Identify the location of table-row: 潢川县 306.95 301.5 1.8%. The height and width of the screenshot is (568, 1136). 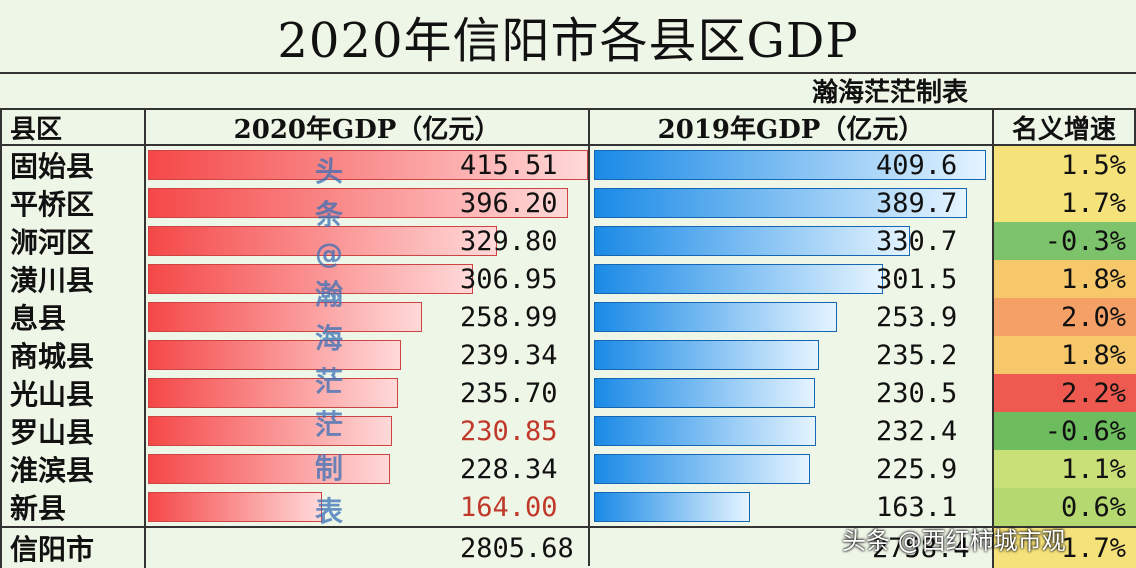
(568, 279).